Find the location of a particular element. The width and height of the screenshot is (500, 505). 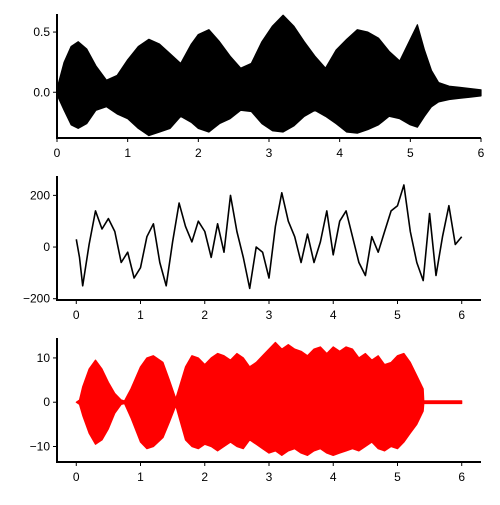

y-tick-label: 10 is located at coordinates (44, 358).